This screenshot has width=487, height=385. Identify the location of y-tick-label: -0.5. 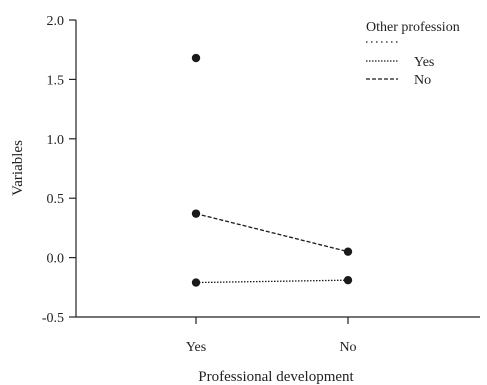
(53, 318).